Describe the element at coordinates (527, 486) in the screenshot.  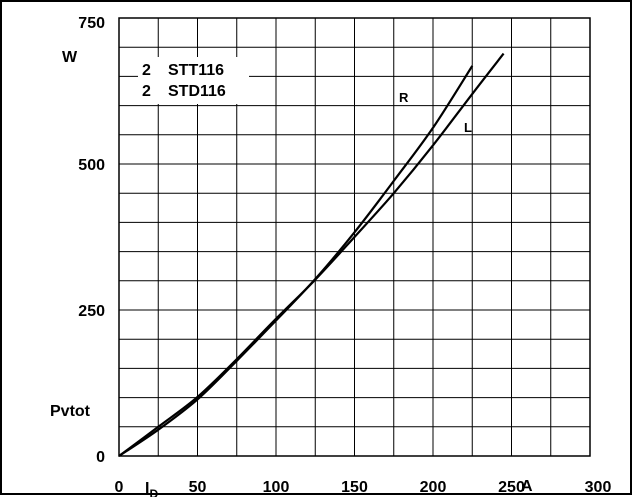
I see `x-unit-label: A` at that location.